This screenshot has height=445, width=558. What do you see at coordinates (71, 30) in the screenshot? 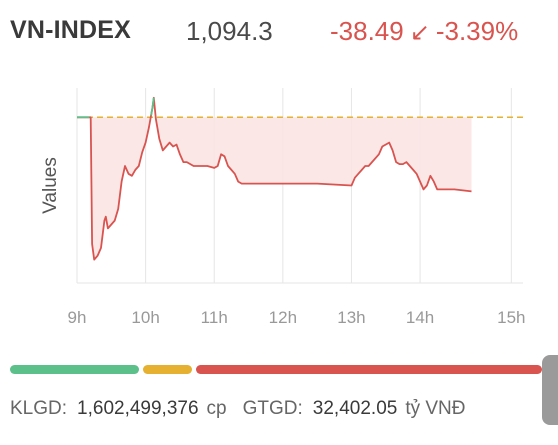
I see `index-name: VN-INDEX` at bounding box center [71, 30].